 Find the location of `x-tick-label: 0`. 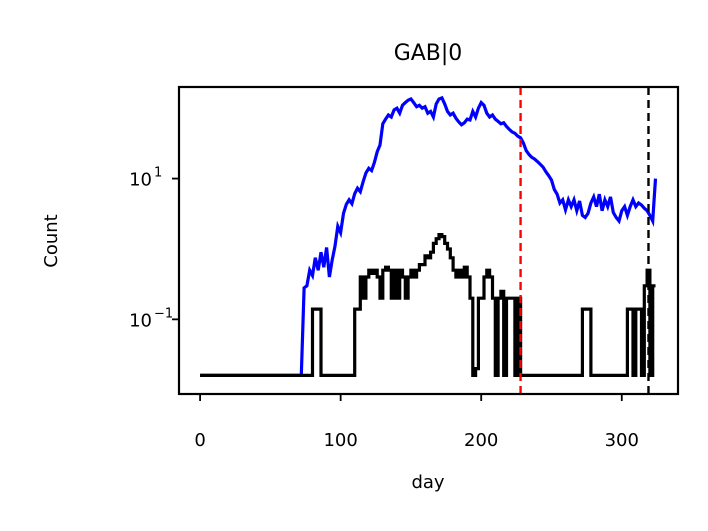

x-tick-label: 0 is located at coordinates (199, 440).